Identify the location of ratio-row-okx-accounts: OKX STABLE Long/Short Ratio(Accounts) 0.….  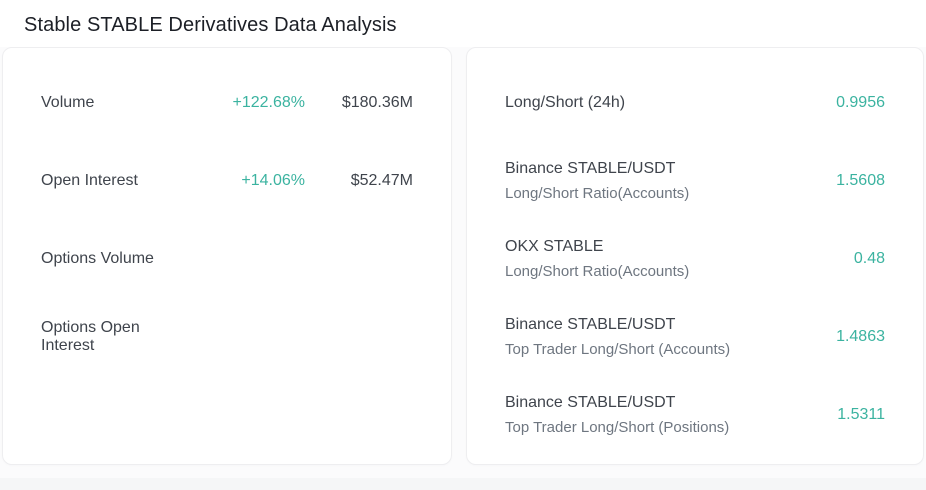
(695, 259).